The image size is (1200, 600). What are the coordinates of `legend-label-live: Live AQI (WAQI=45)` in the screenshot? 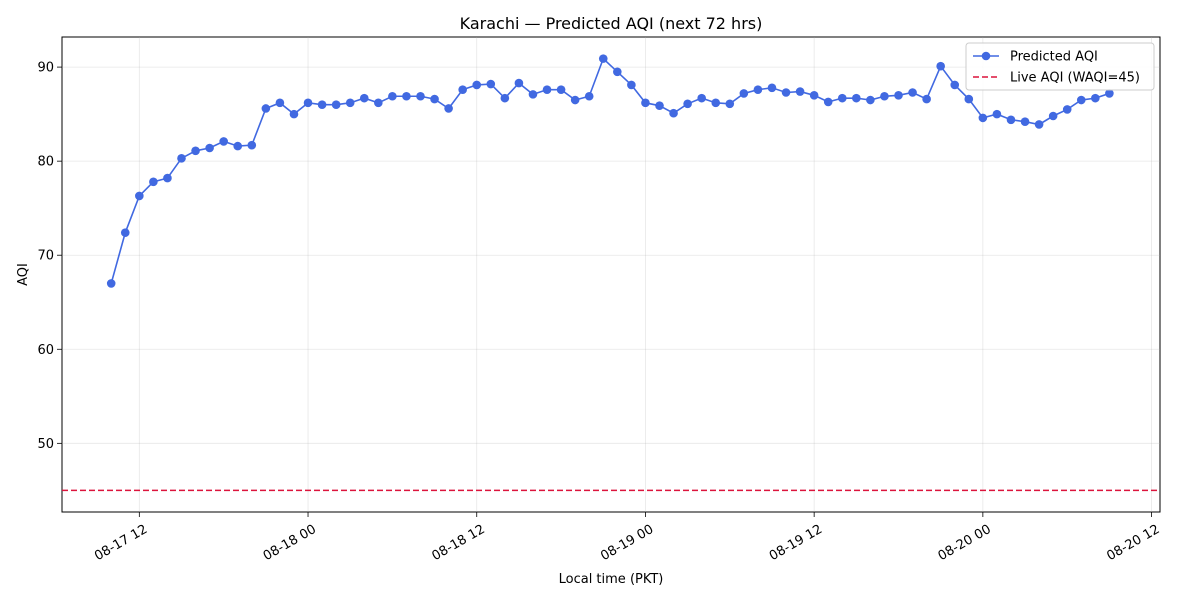 It's located at (1075, 78).